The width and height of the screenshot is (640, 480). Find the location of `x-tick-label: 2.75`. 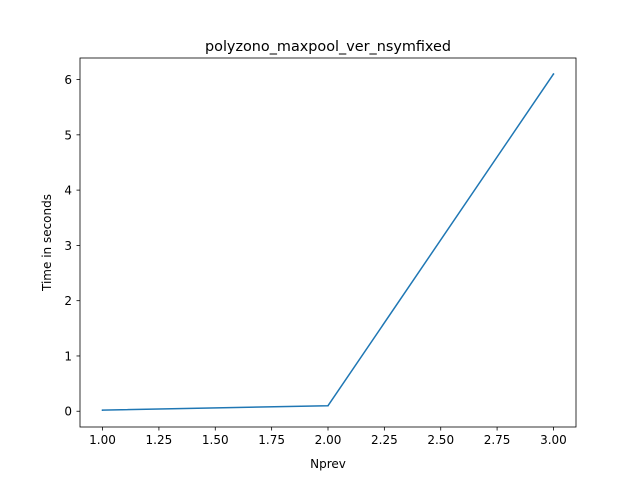

x-tick-label: 2.75 is located at coordinates (497, 440).